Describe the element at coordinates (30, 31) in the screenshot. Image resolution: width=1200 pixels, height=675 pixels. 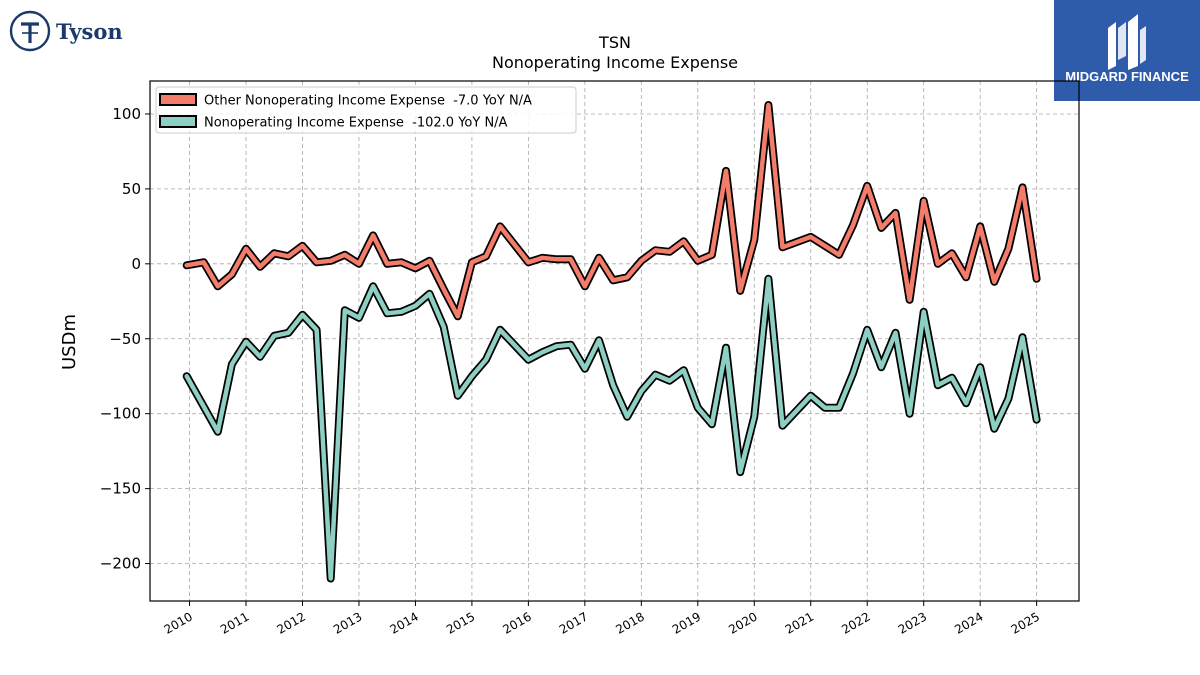
I see `tyson-emblem-icon` at that location.